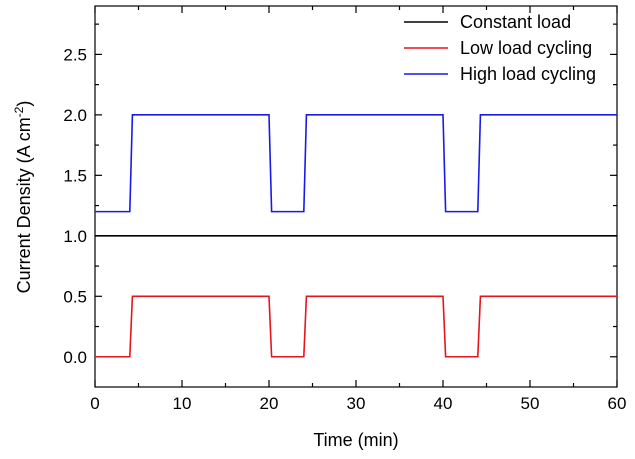 This screenshot has height=459, width=635. Describe the element at coordinates (515, 22) in the screenshot. I see `legend-label-constant-load: Constant load` at that location.